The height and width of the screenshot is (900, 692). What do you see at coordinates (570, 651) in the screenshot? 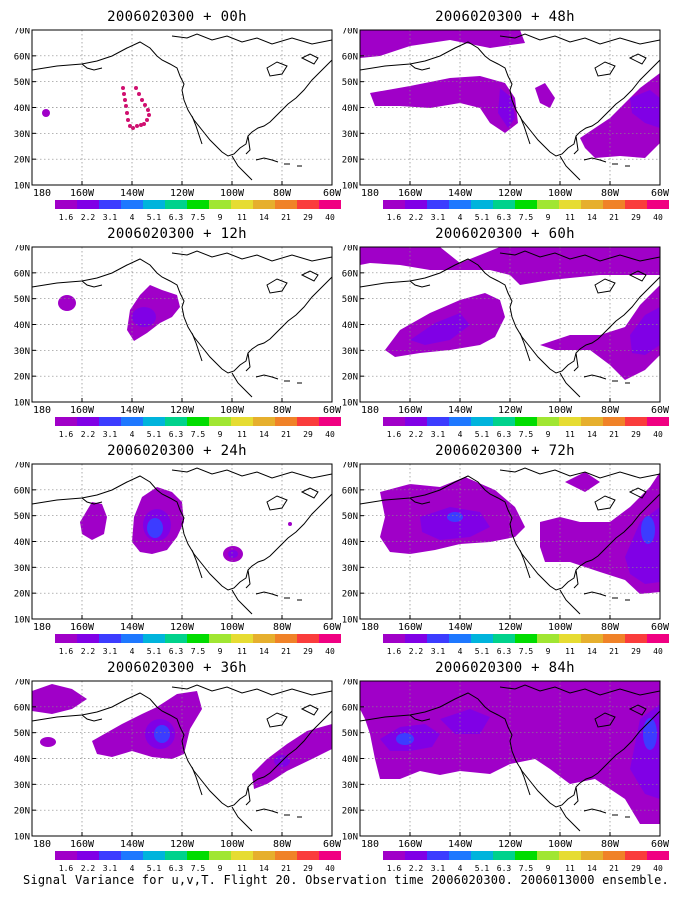
I see `colorbar-label: 11` at bounding box center [570, 651].